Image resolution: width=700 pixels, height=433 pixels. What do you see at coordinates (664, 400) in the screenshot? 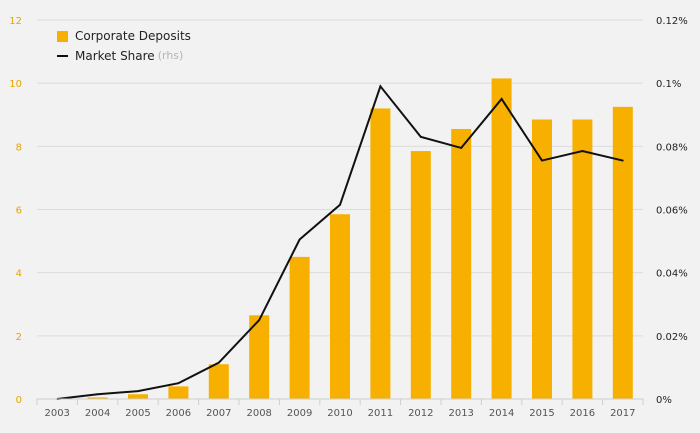
I see `y-right-tick-label: 0%` at bounding box center [664, 400].